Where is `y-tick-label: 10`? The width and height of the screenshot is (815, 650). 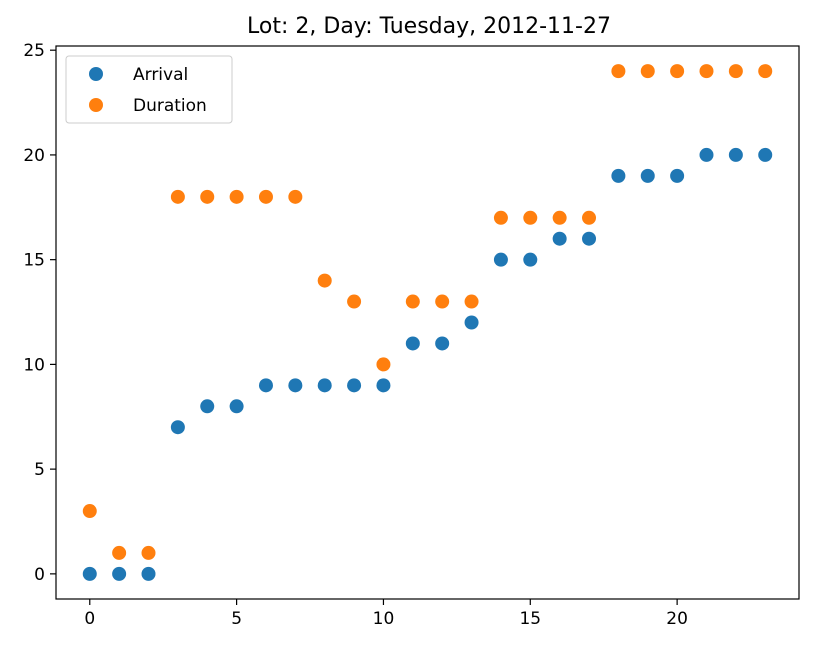
y-tick-label: 10 is located at coordinates (34, 365).